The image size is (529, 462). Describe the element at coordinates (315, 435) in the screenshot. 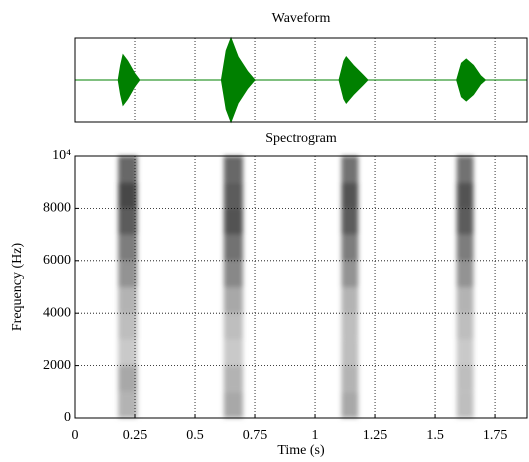

I see `x-tick-label: 1` at that location.